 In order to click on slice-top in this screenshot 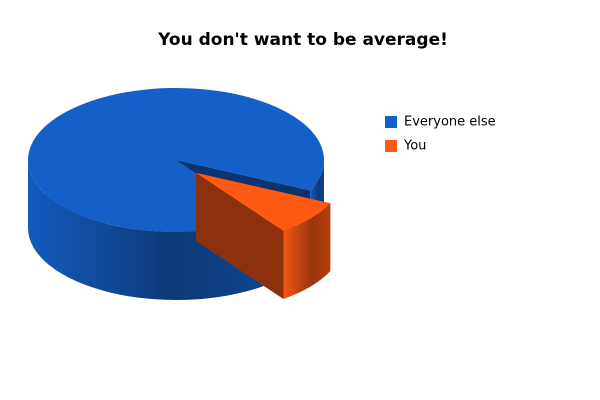, I will do `click(263, 201)`.